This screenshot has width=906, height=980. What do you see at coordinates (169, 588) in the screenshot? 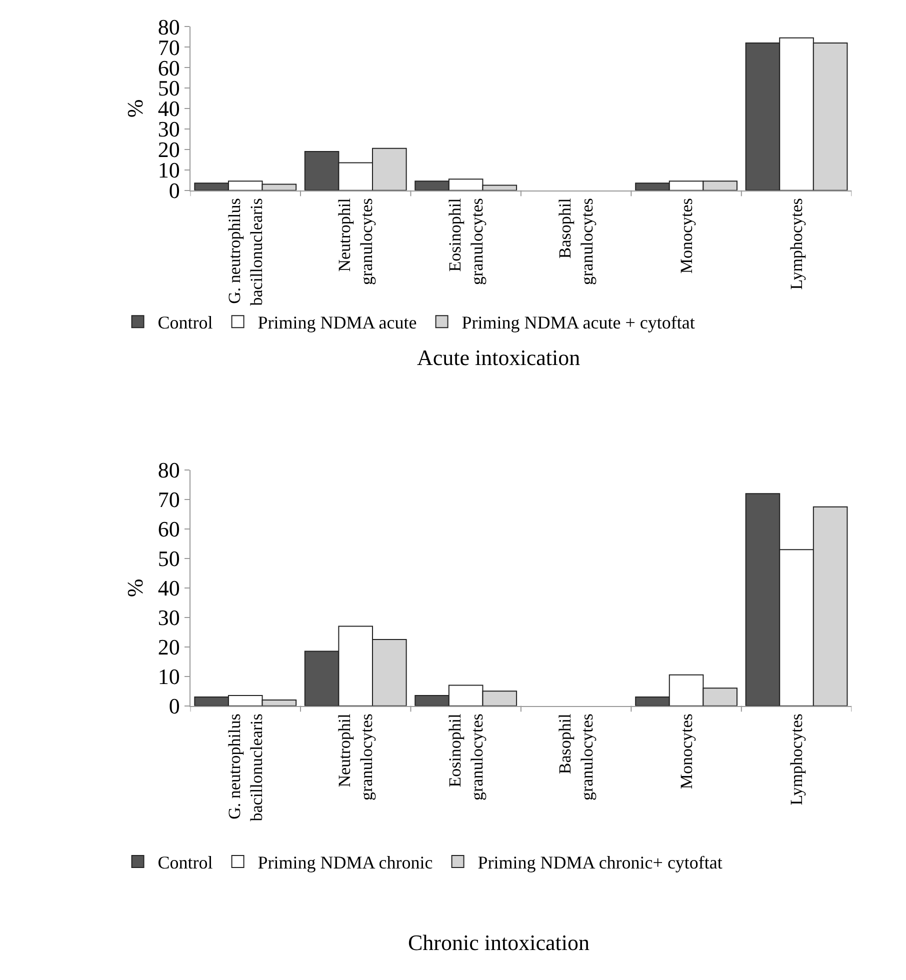
I see `y-tick-label: 40` at bounding box center [169, 588].